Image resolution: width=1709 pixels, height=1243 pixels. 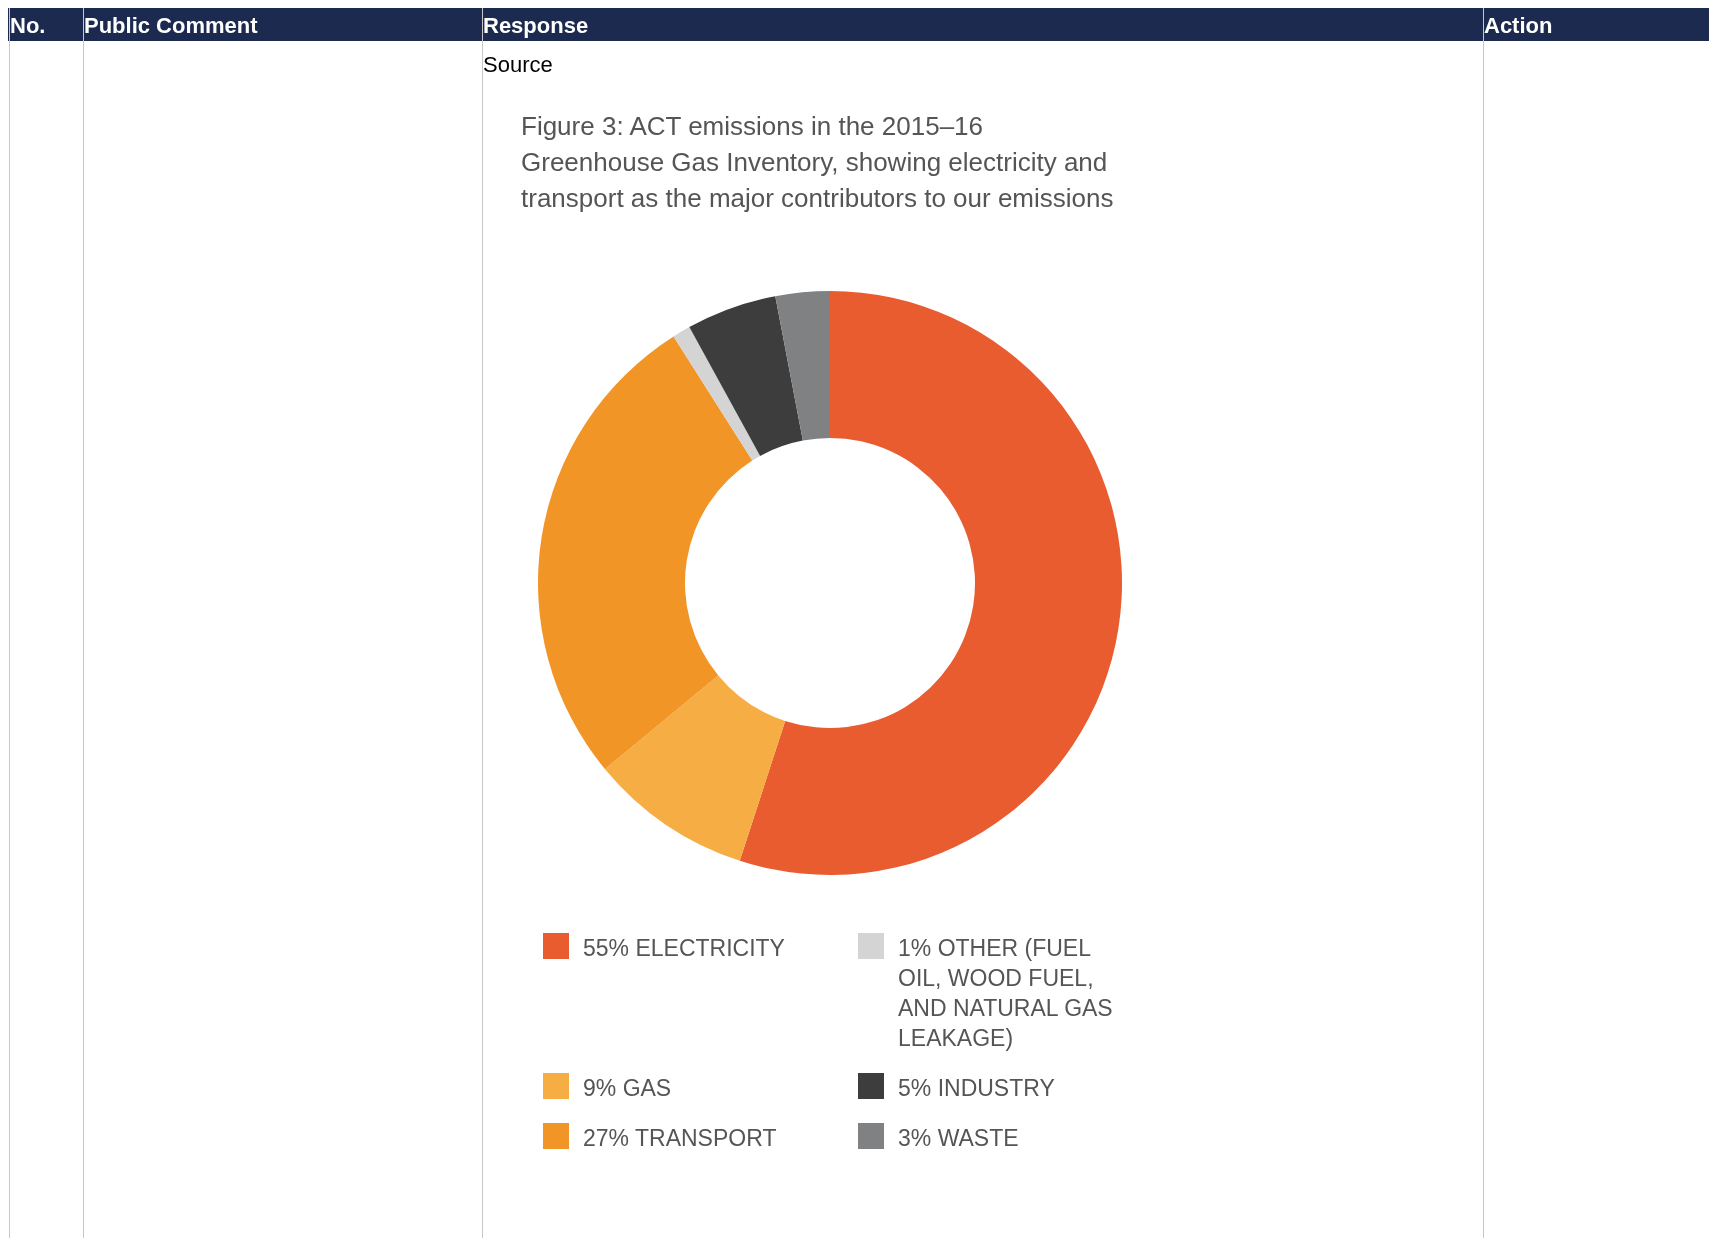 I want to click on text: Public Comment, so click(x=171, y=26).